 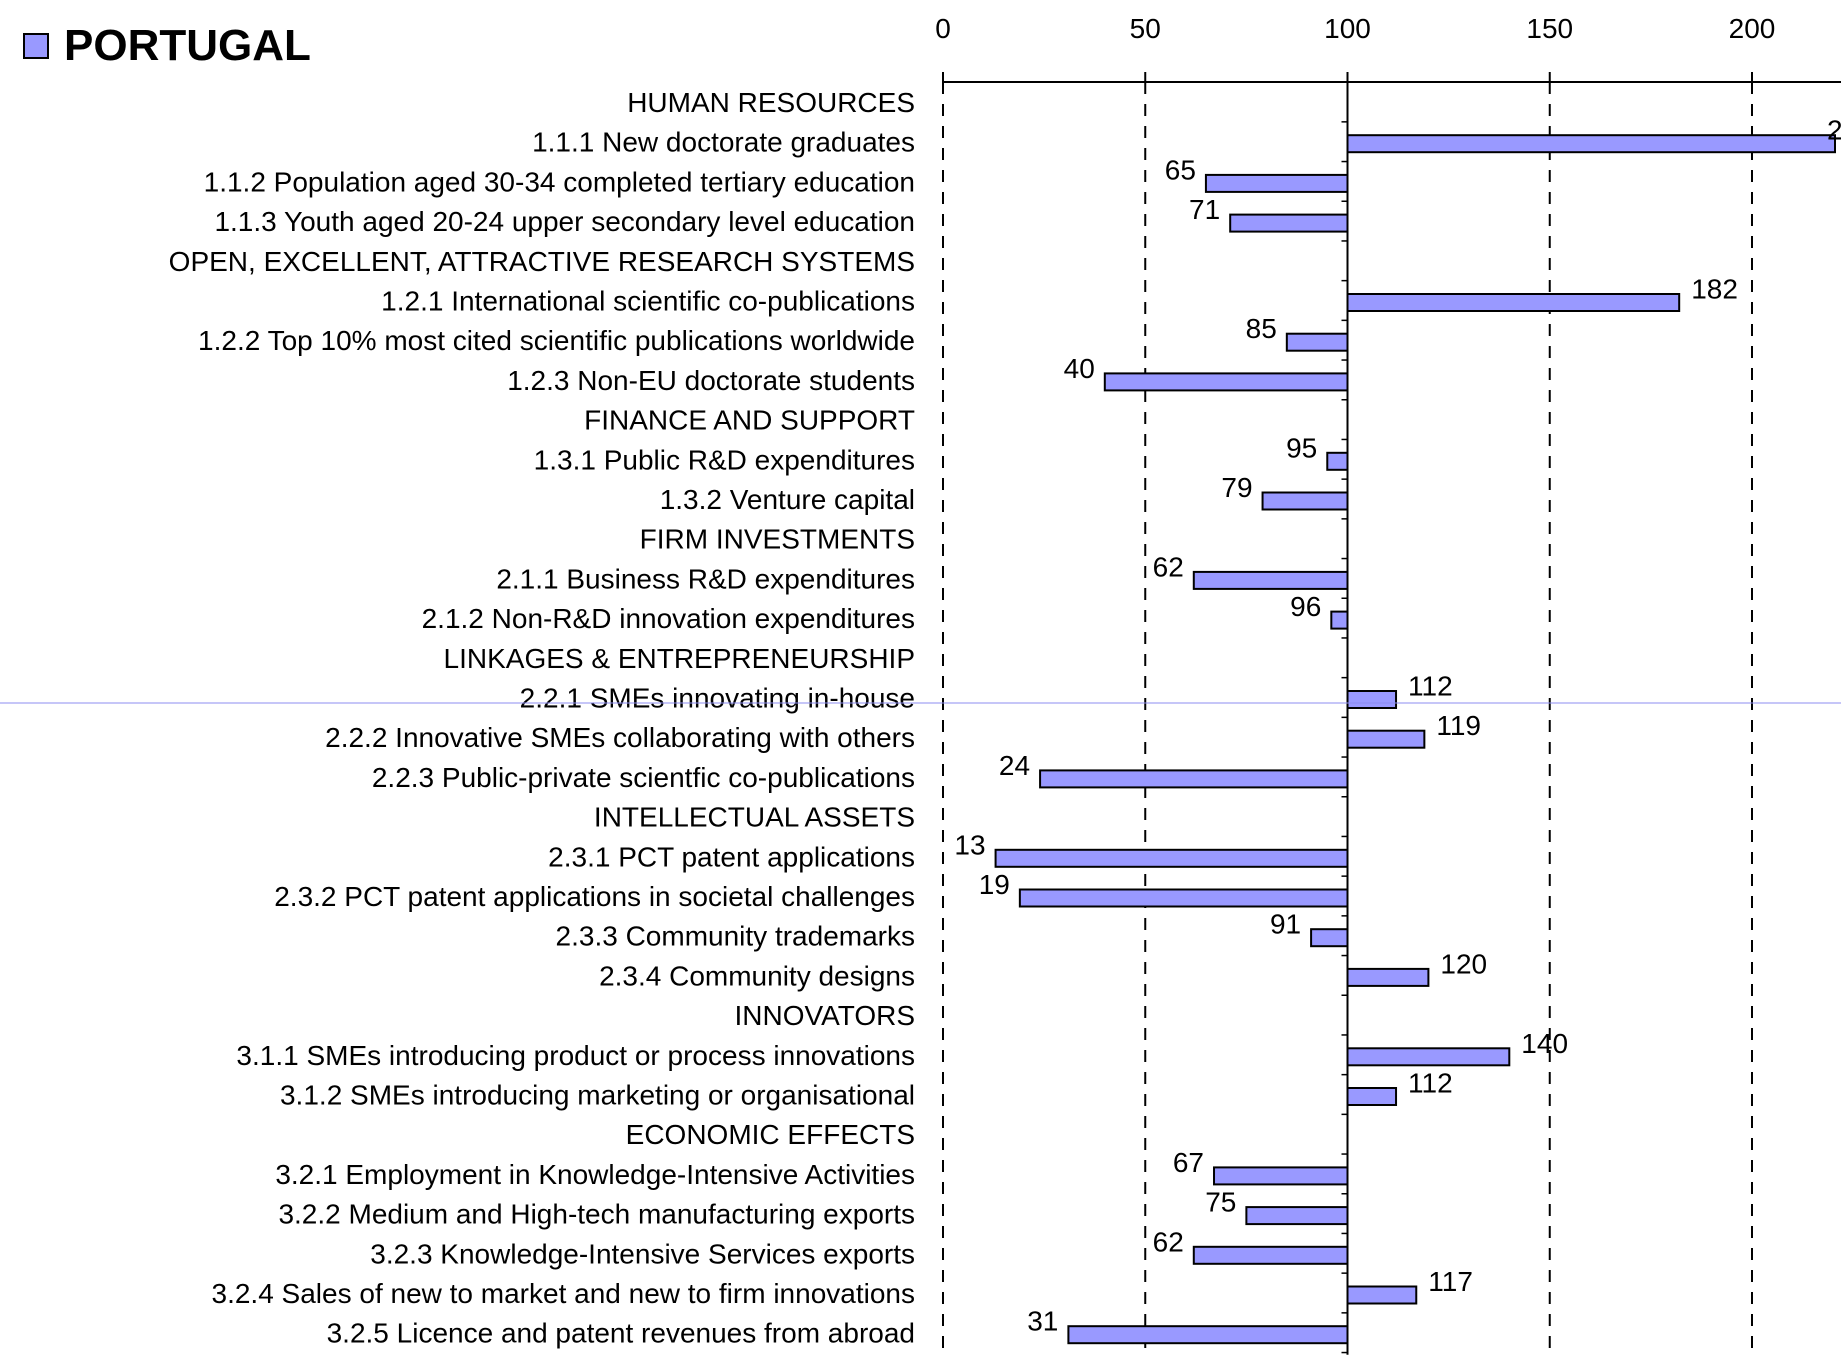 I want to click on x-tick-labels: 0 50 100 150 200, so click(x=1355, y=28).